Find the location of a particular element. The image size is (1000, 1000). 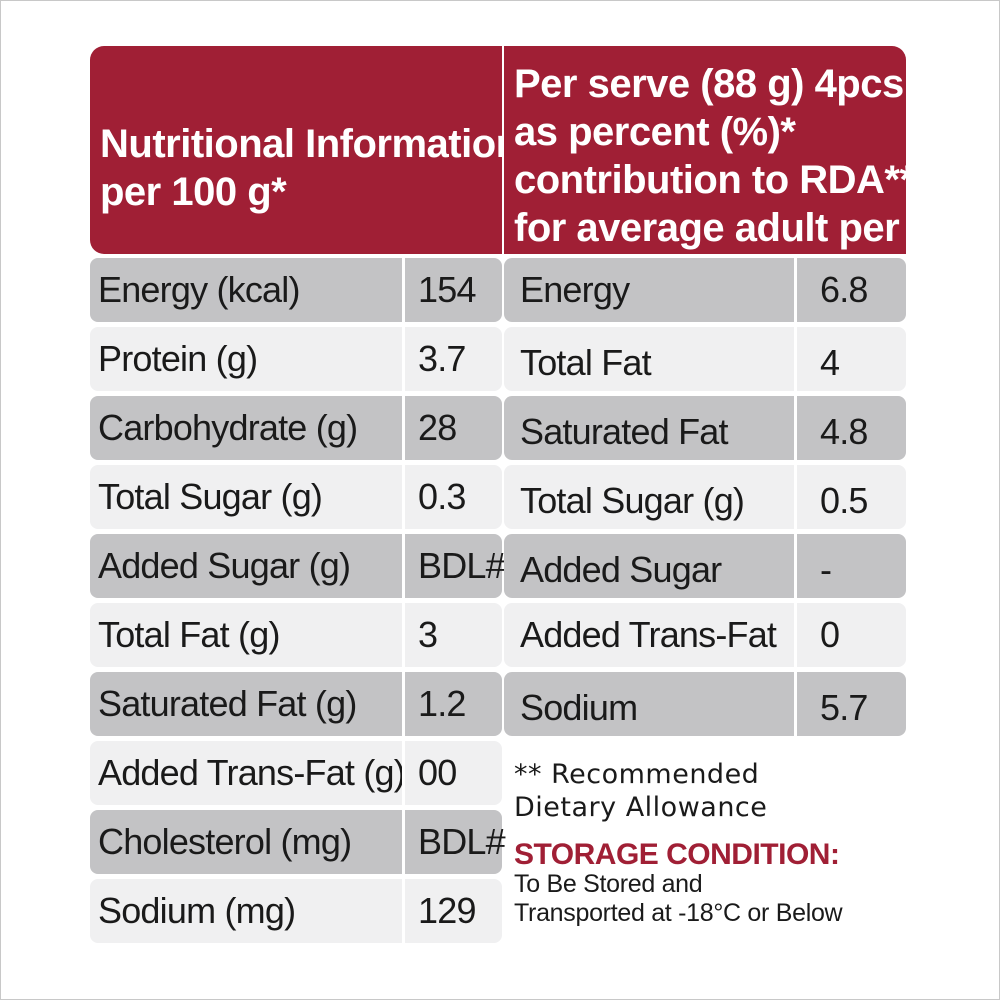

table-row: Carbohydrate (g) 28 is located at coordinates (296, 428).